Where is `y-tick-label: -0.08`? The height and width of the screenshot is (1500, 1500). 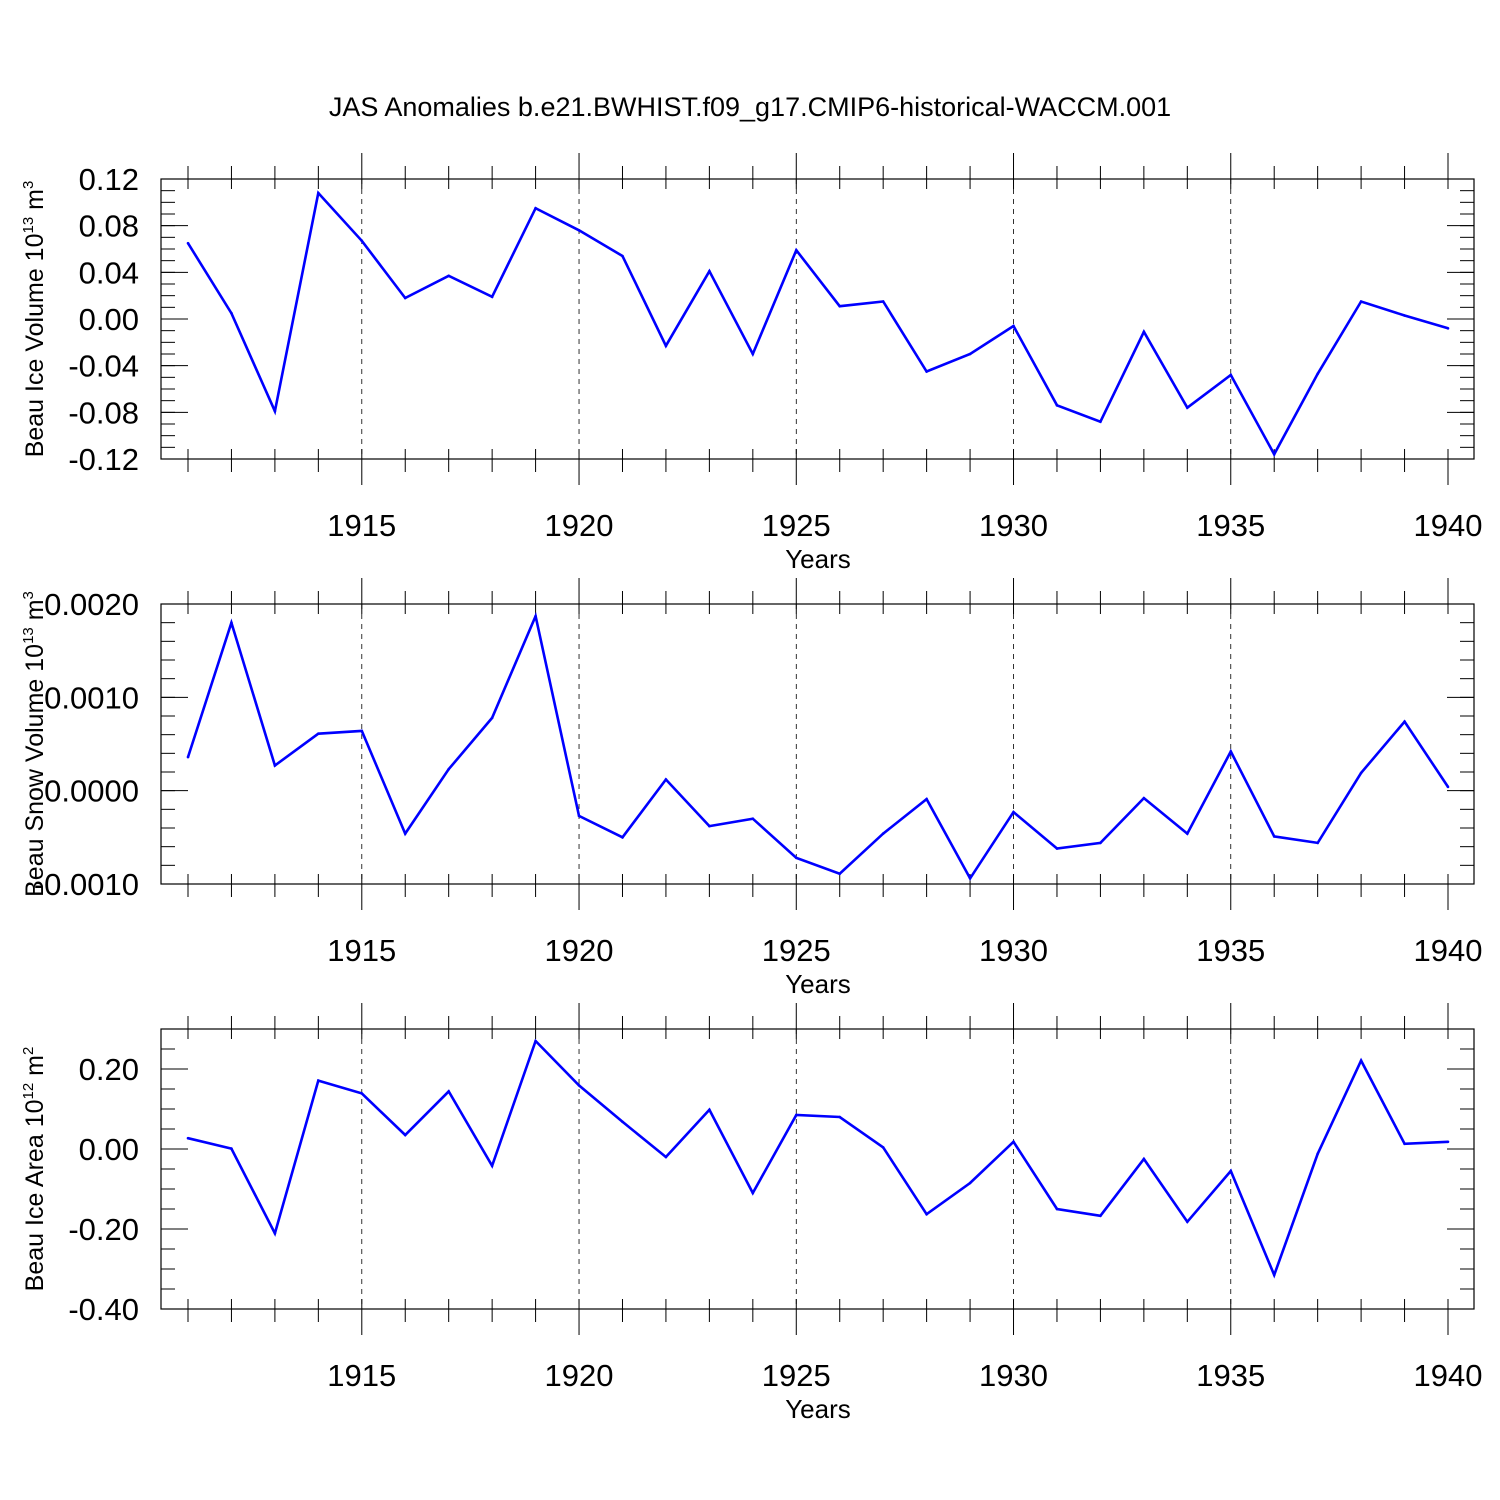 y-tick-label: -0.08 is located at coordinates (103, 412).